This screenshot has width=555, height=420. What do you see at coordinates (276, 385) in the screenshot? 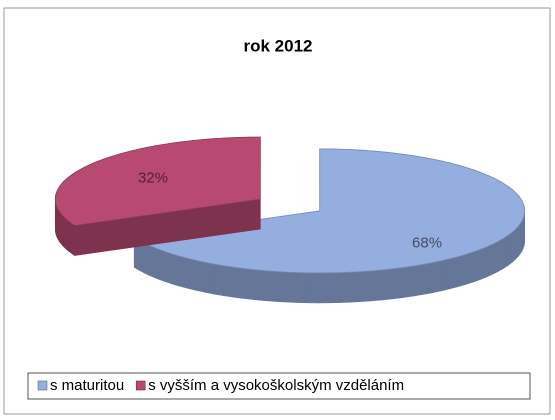
I see `legend-label: s vyšším a vysokoškolským vzděláním` at bounding box center [276, 385].